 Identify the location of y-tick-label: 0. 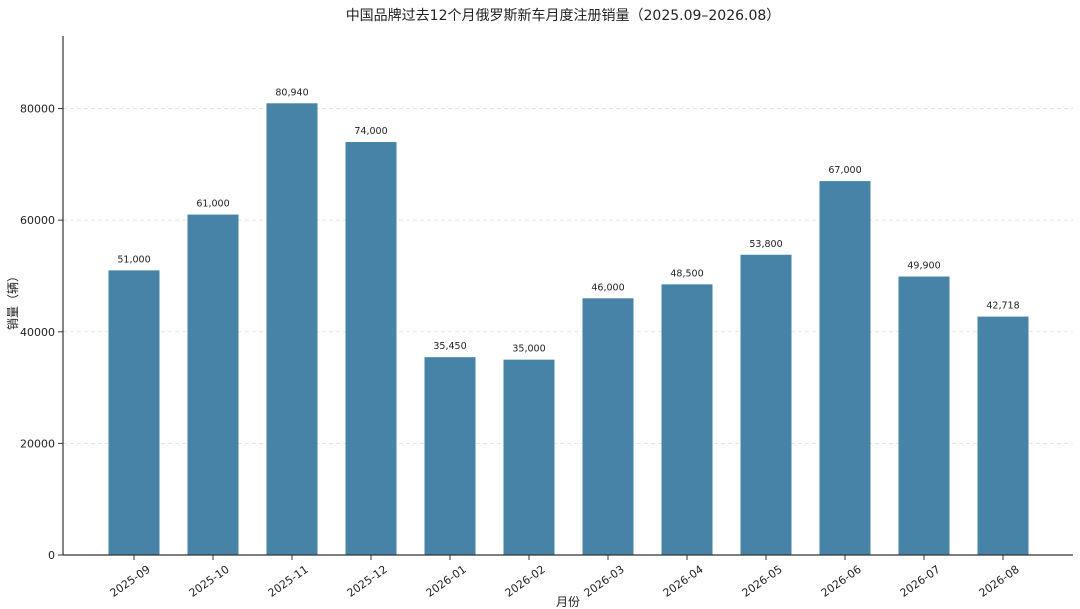
(51, 555).